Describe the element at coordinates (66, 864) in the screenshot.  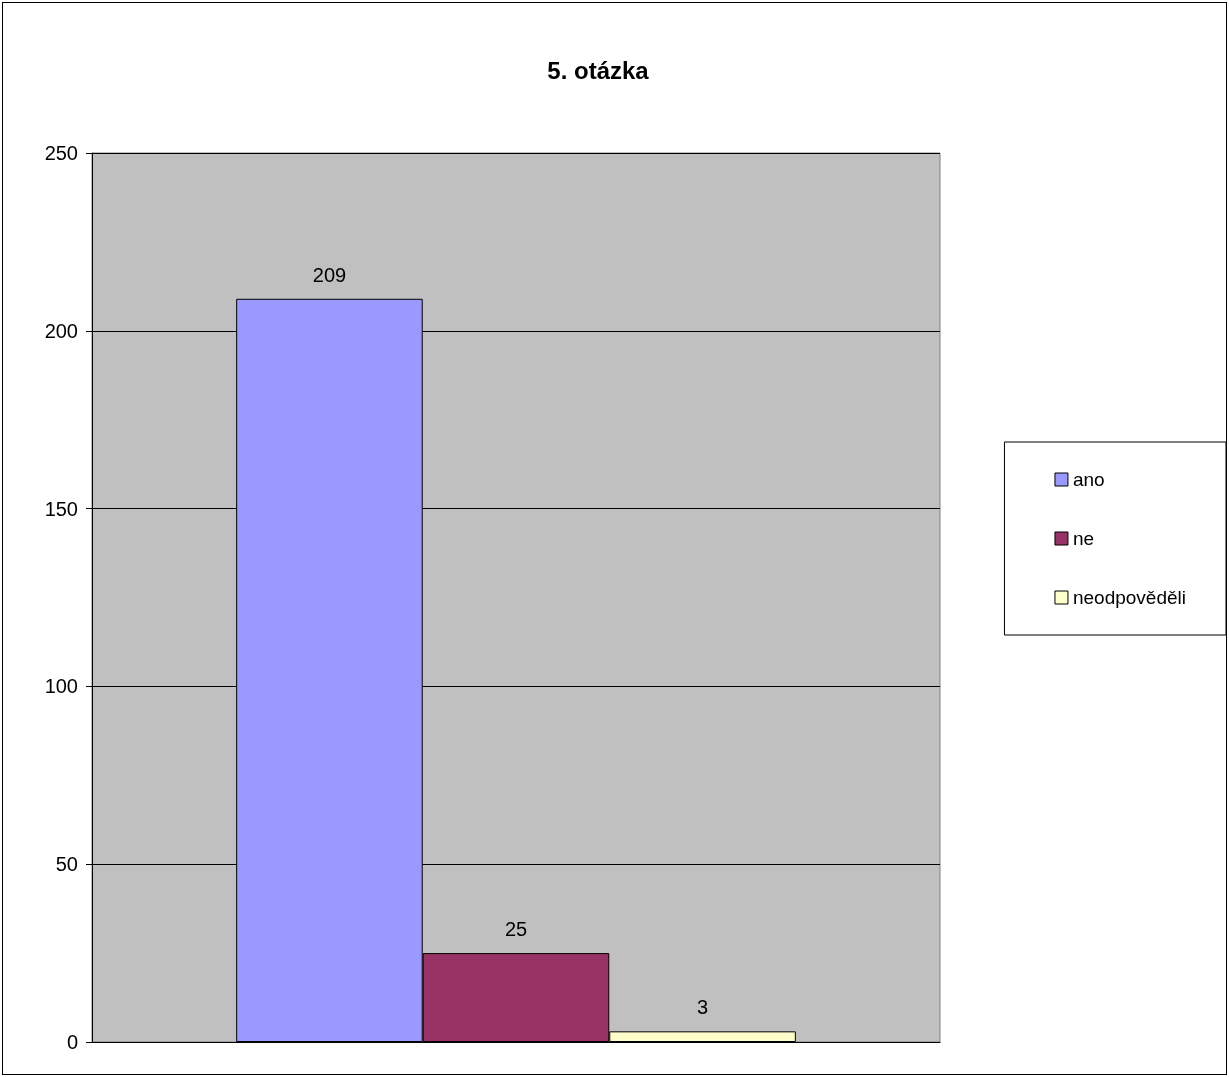
I see `y-tick-label: 50` at that location.